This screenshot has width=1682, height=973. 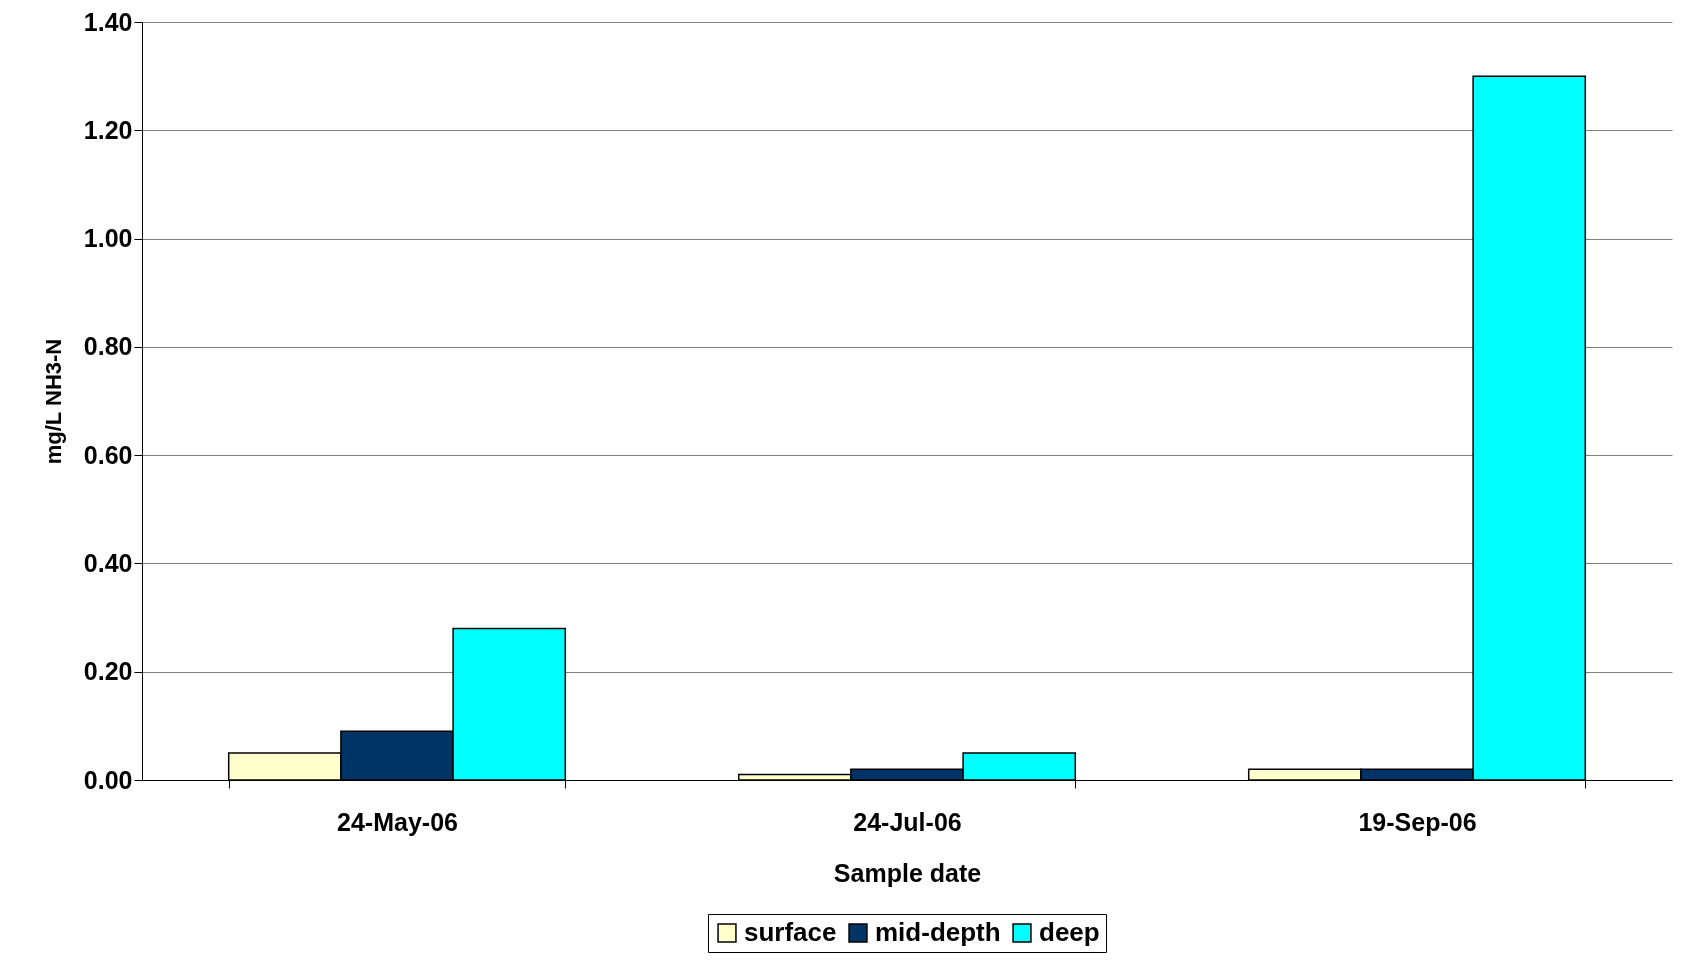 What do you see at coordinates (397, 821) in the screenshot?
I see `x-tick-label: 24-May-06` at bounding box center [397, 821].